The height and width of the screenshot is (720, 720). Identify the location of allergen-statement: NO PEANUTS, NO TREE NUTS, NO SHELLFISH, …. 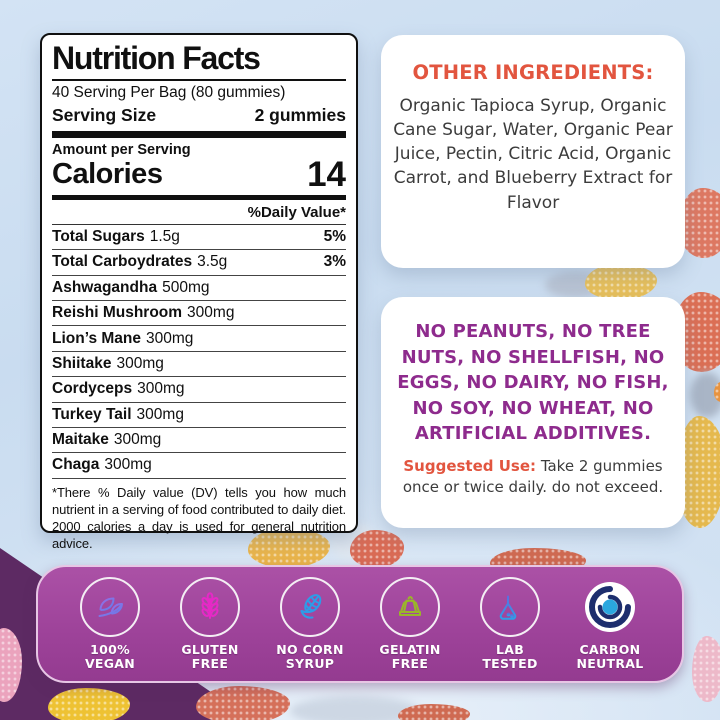
(533, 383).